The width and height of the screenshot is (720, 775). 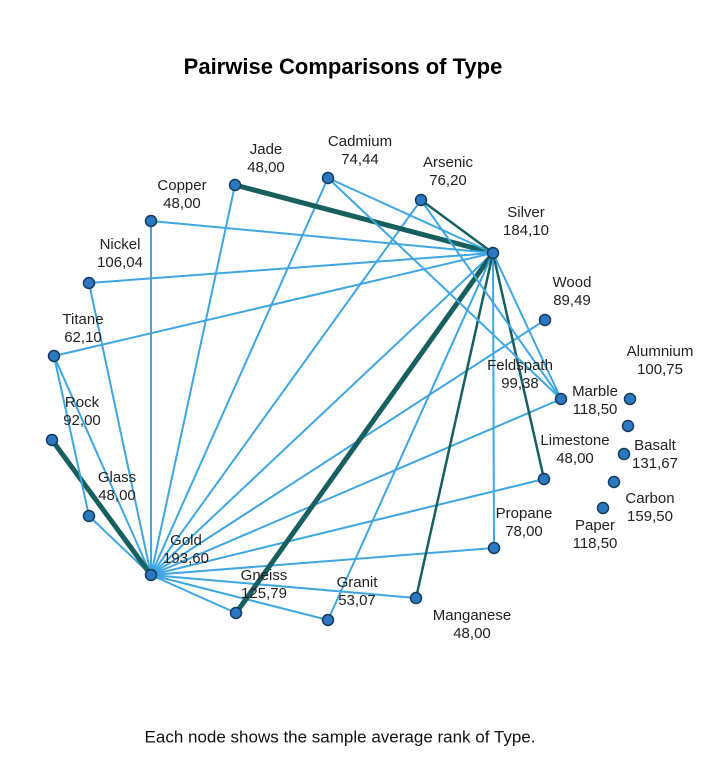 I want to click on node-label: Feldspath, so click(x=520, y=365).